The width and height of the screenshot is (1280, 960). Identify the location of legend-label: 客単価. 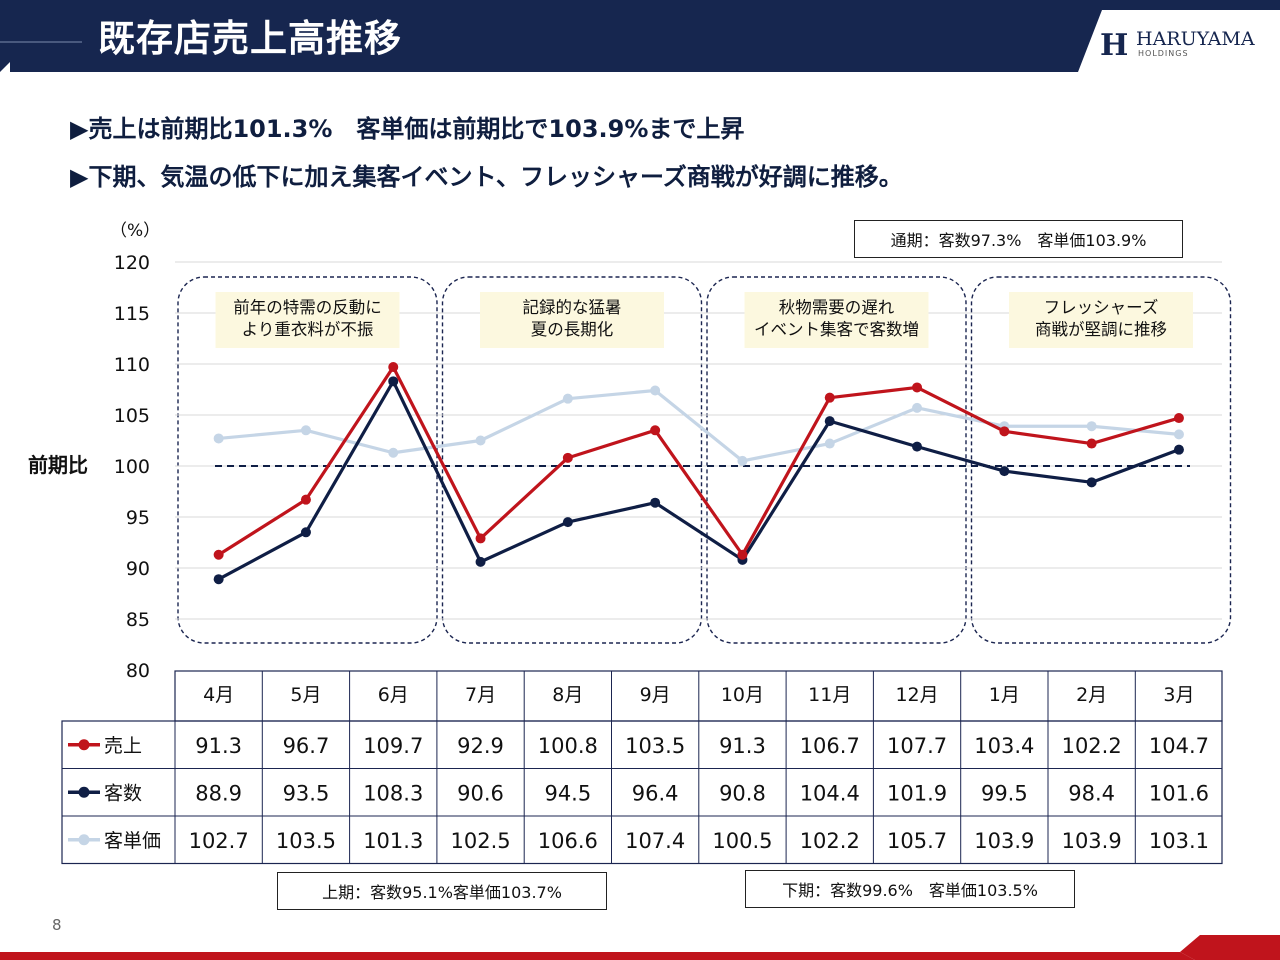
(132, 841).